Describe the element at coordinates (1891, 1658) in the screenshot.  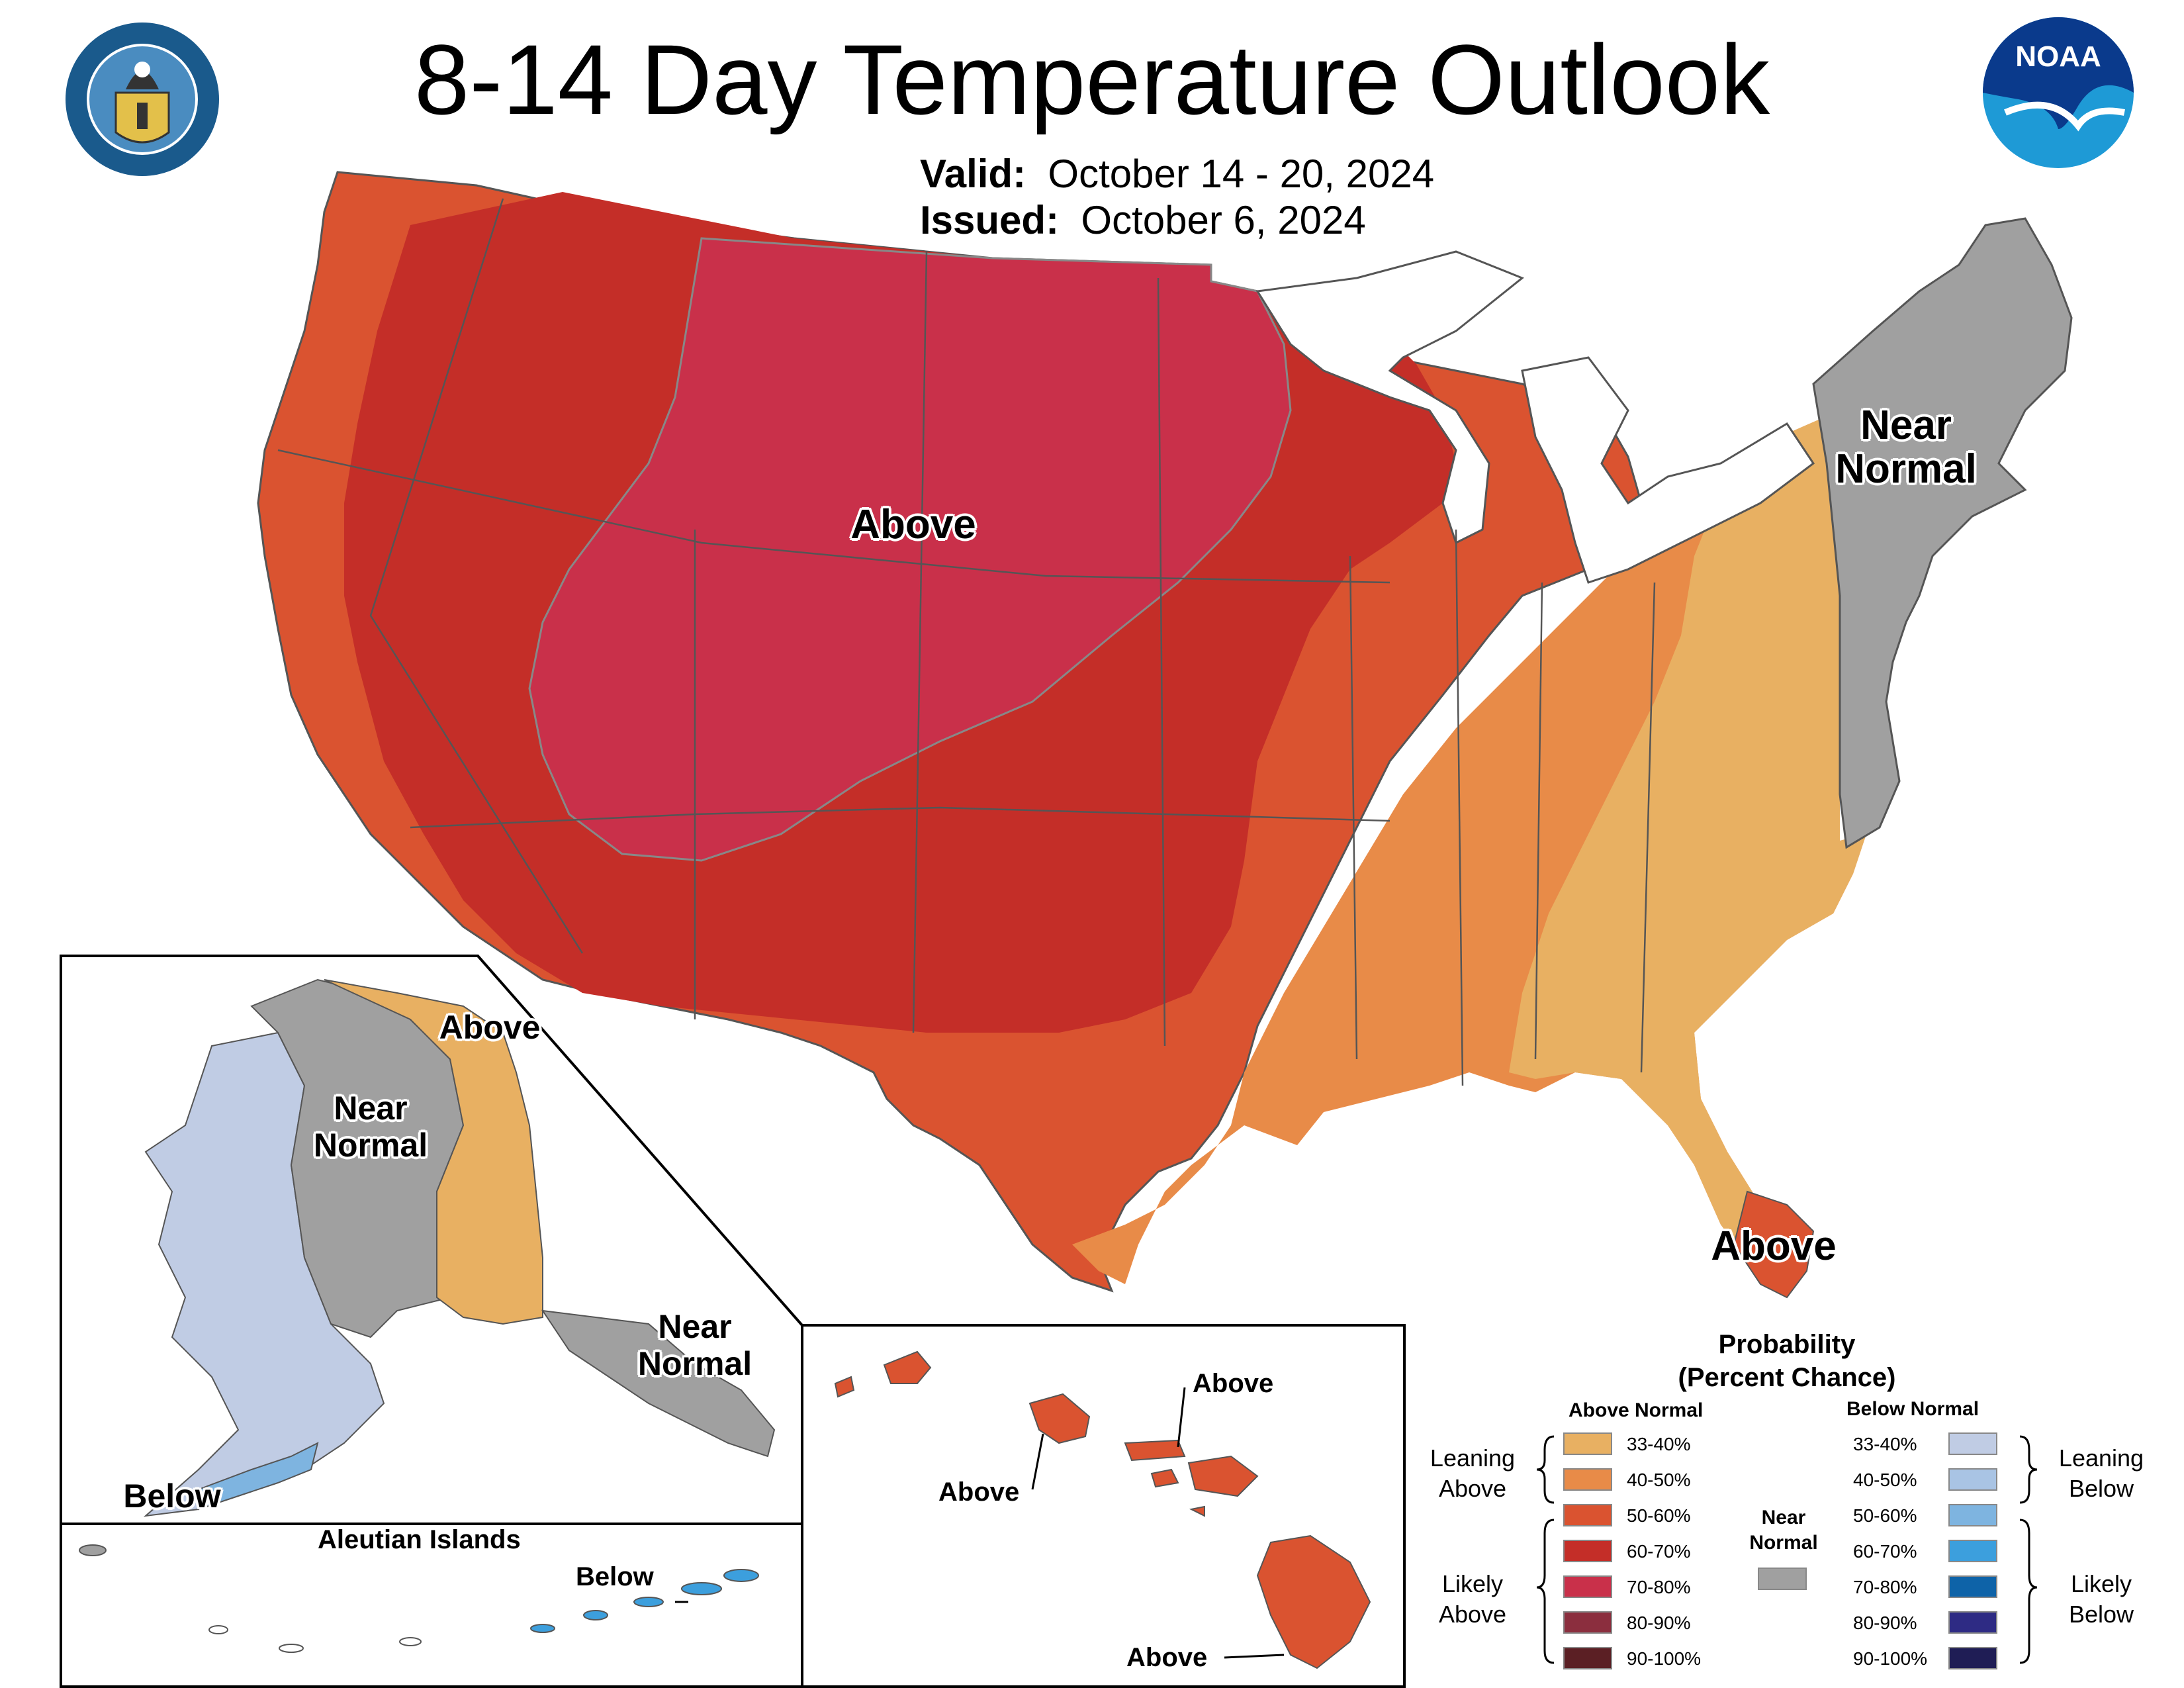
I see `legend-below-percent: 90-100%` at that location.